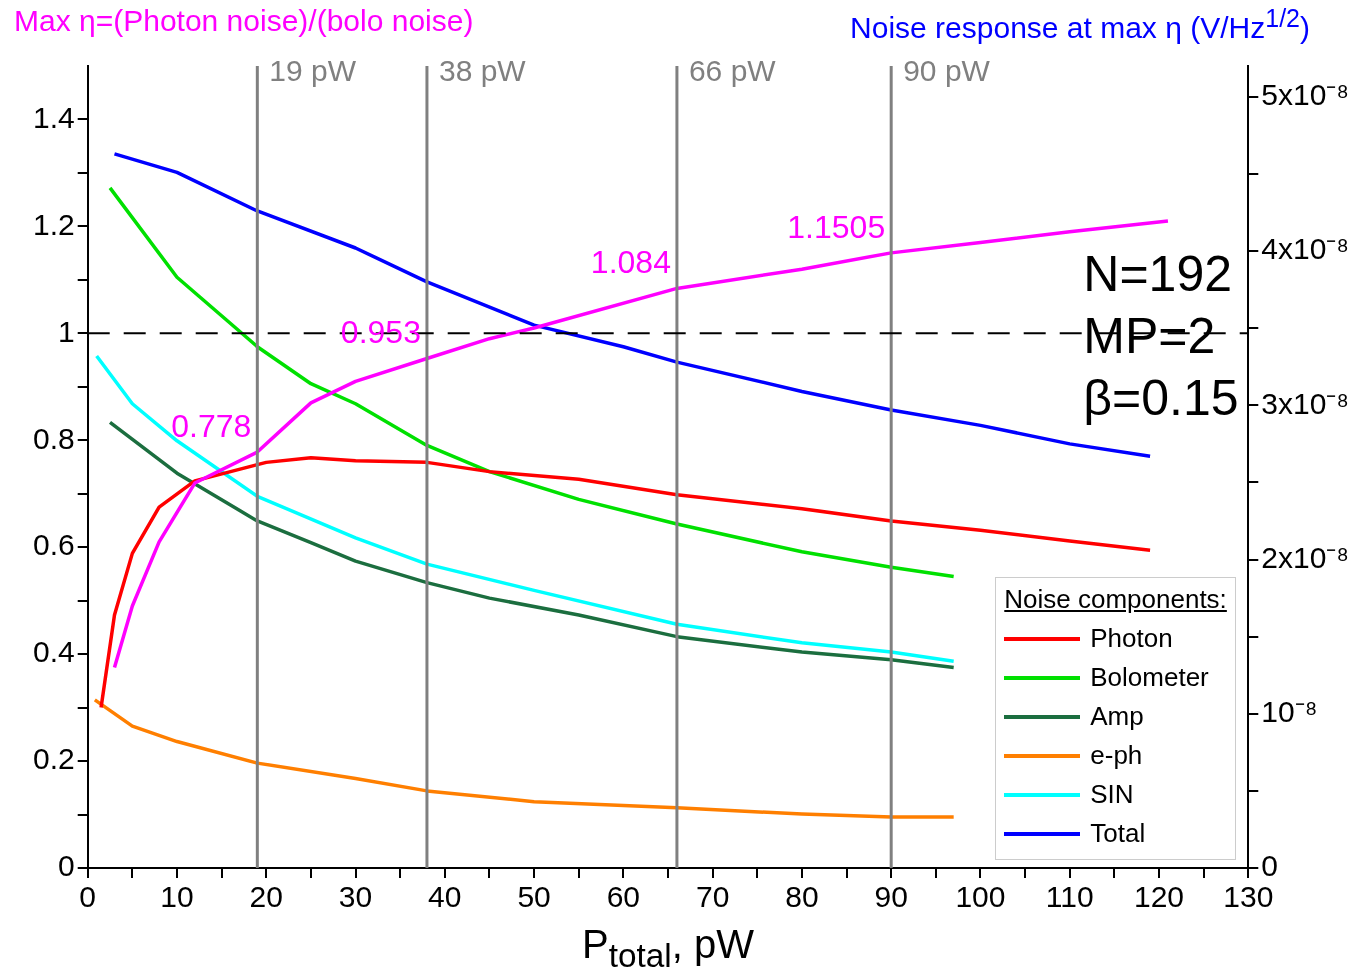 The width and height of the screenshot is (1360, 980). I want to click on legend-label: Photon, so click(1131, 638).